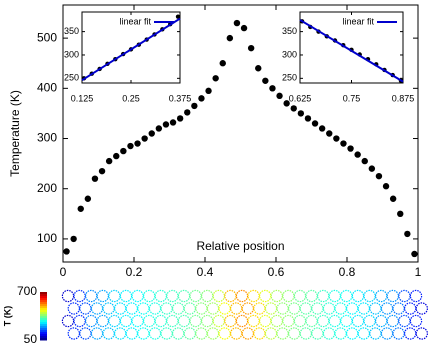 The width and height of the screenshot is (436, 349). I want to click on x-tick-label: 0.2, so click(134, 272).